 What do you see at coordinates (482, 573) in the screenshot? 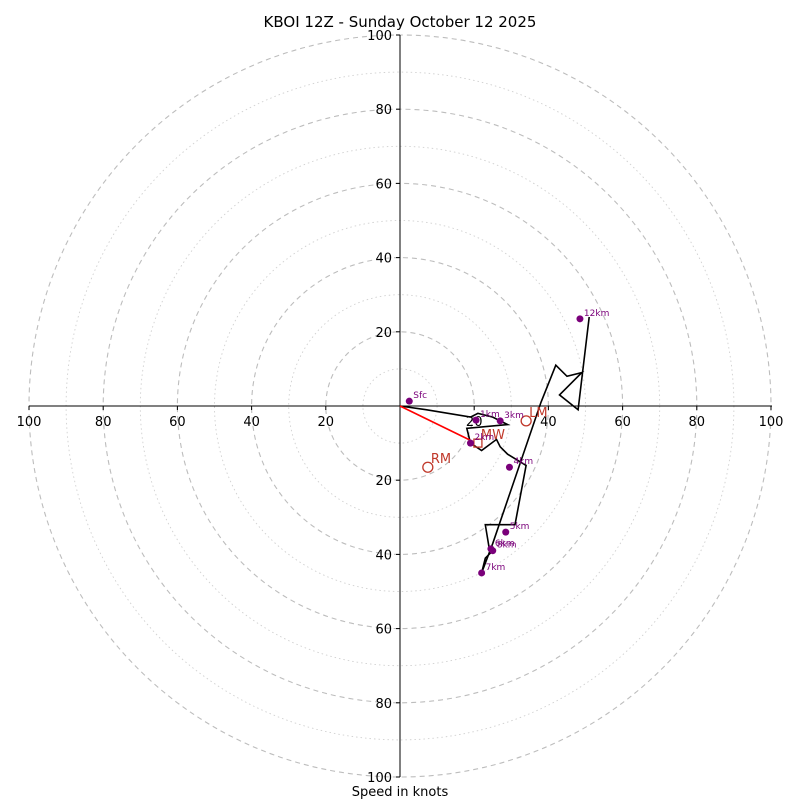
I see `height-point-7km` at bounding box center [482, 573].